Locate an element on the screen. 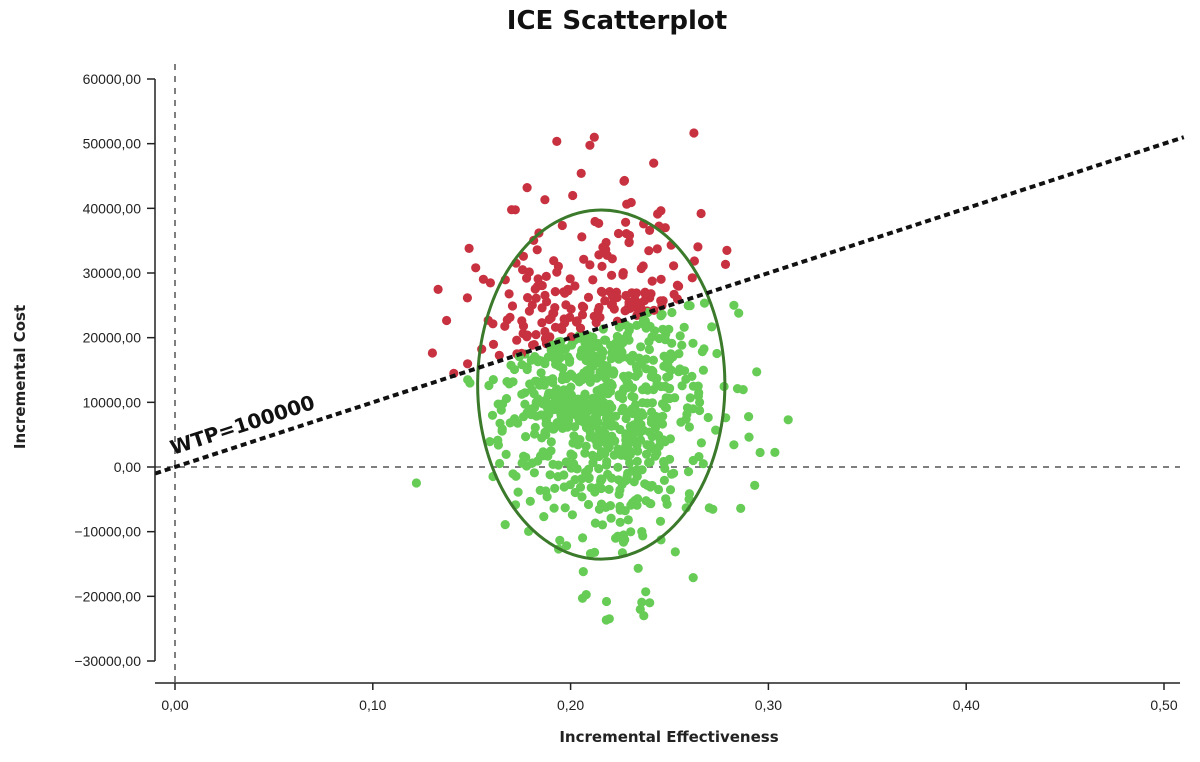  y-tick-label: −20000,00 is located at coordinates (107, 596).